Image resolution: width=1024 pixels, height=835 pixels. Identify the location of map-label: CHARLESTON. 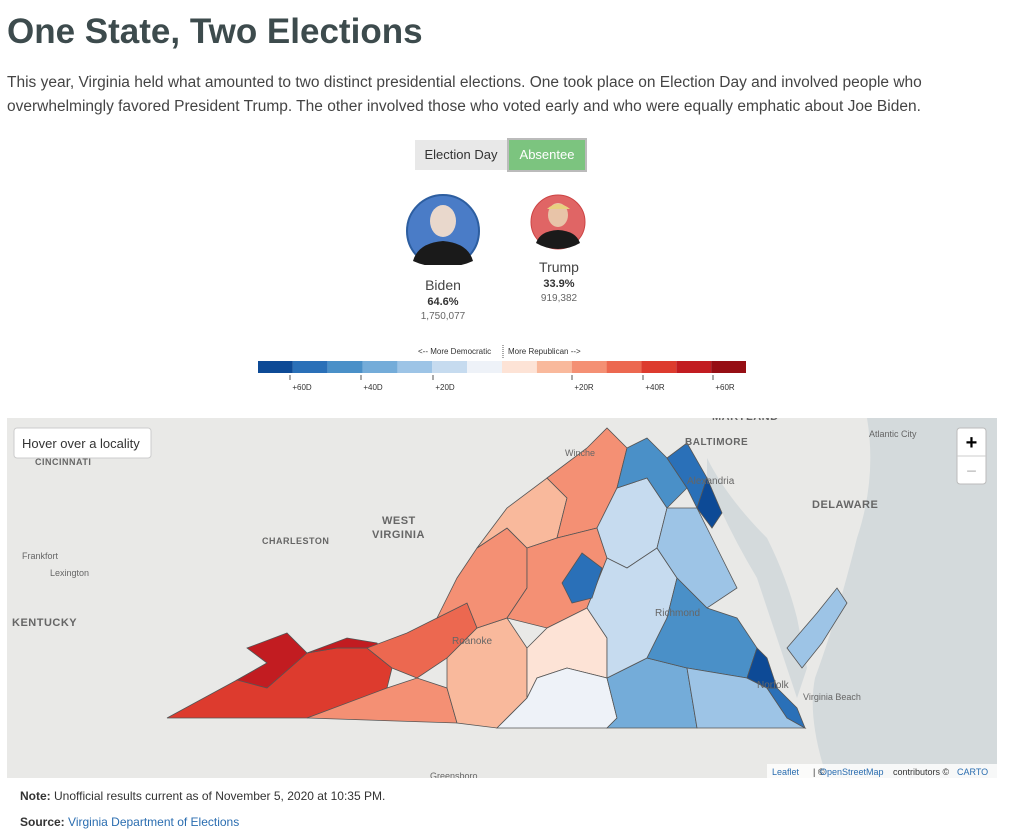
(295, 541).